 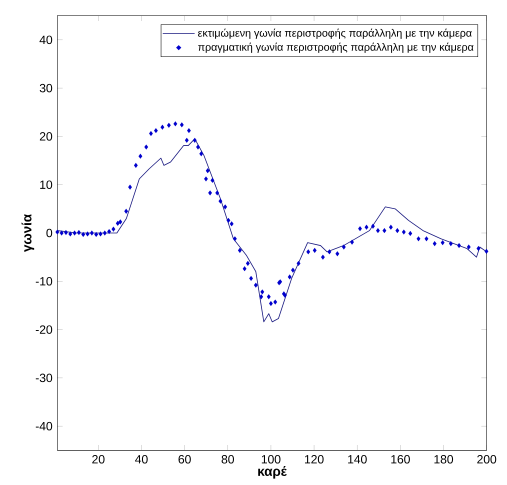 What do you see at coordinates (400, 459) in the screenshot?
I see `x-tick-label: 160` at bounding box center [400, 459].